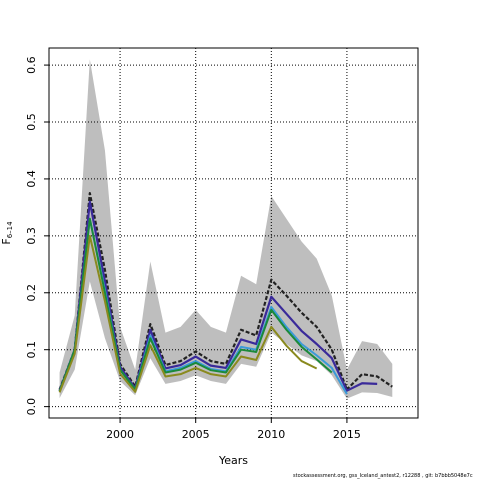 The width and height of the screenshot is (480, 480). What do you see at coordinates (31, 65) in the screenshot?
I see `y-tick-label: 0.6` at bounding box center [31, 65].